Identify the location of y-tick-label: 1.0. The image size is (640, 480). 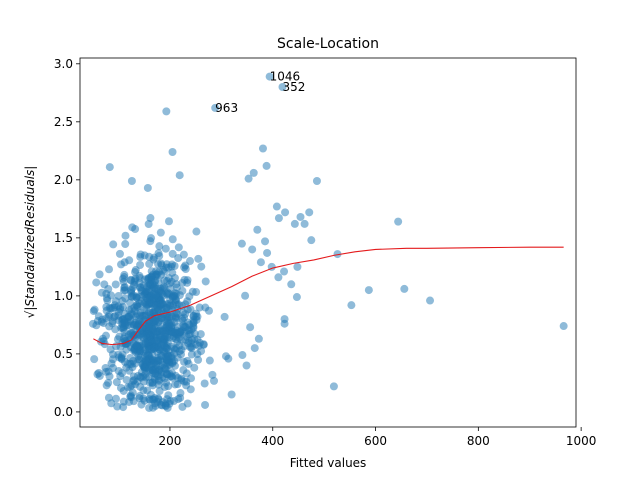
(63, 296).